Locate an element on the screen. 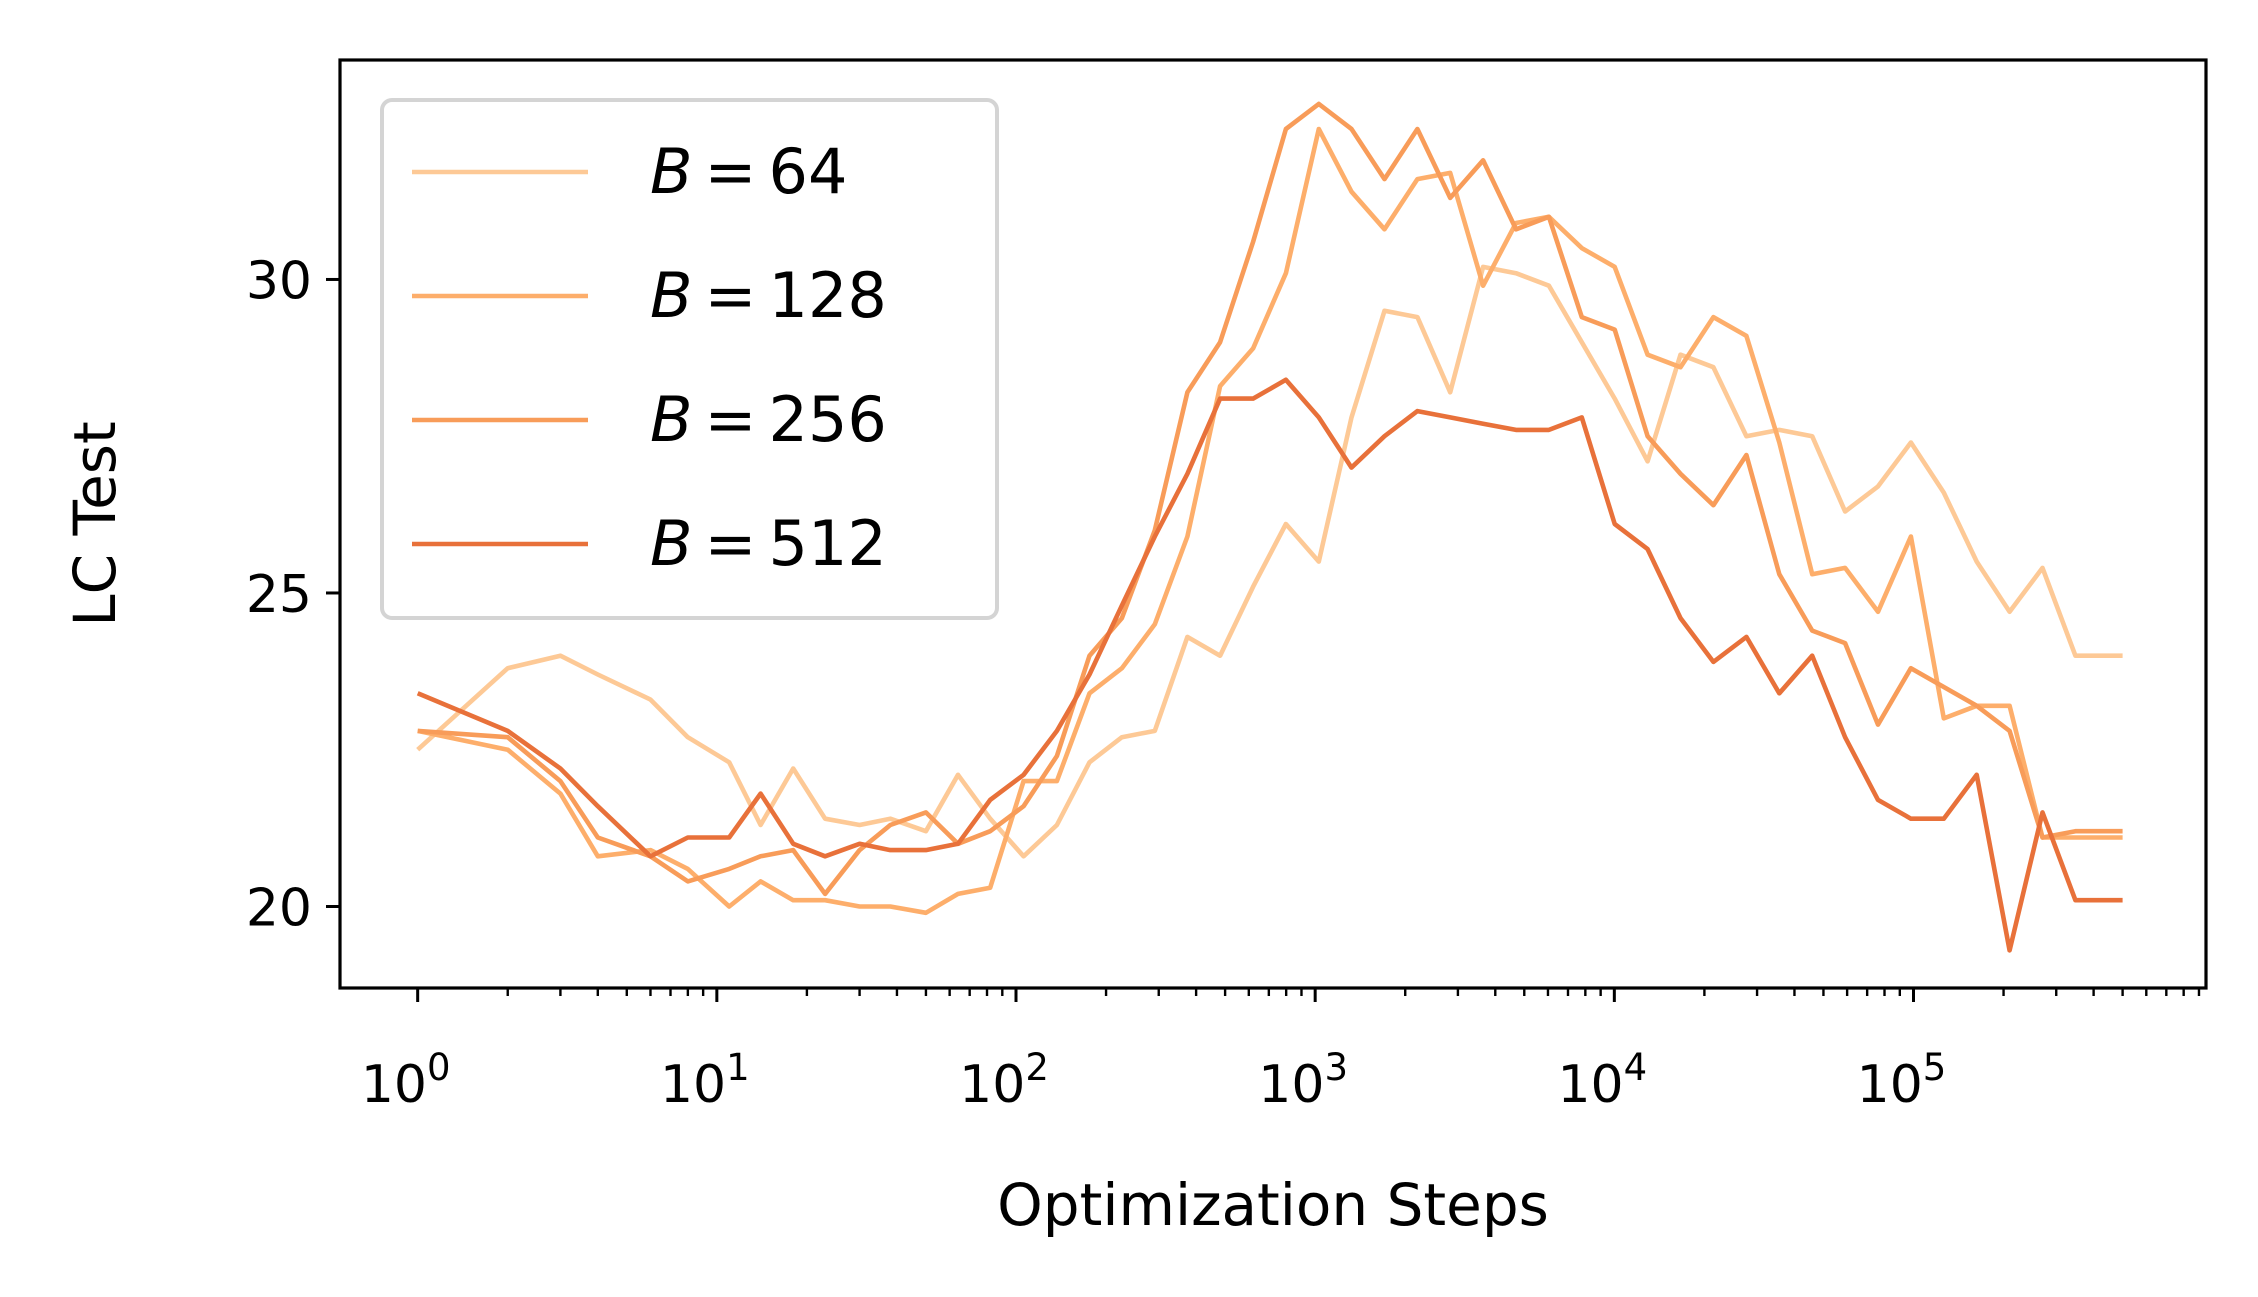 Image resolution: width=2258 pixels, height=1297 pixels. y-tick-label: 25 is located at coordinates (279, 595).